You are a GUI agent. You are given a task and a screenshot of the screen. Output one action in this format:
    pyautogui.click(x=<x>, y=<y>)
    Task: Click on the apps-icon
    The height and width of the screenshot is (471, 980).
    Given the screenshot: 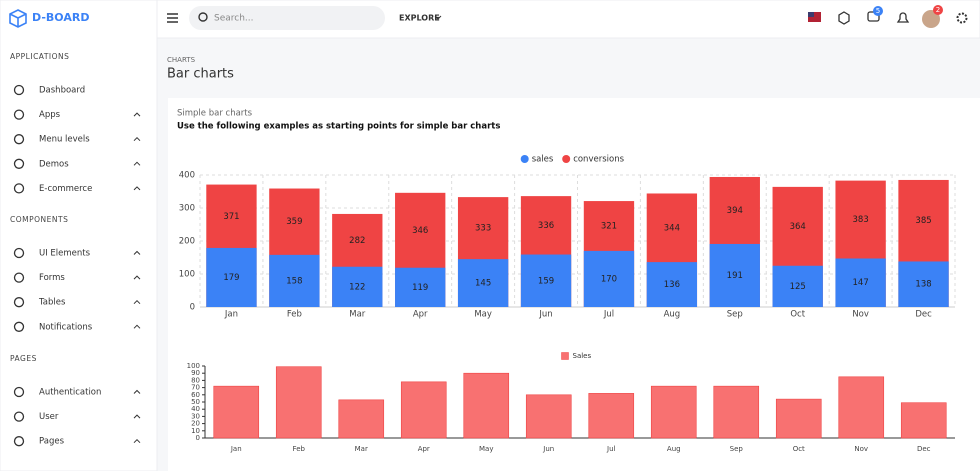 What is the action you would take?
    pyautogui.click(x=844, y=18)
    